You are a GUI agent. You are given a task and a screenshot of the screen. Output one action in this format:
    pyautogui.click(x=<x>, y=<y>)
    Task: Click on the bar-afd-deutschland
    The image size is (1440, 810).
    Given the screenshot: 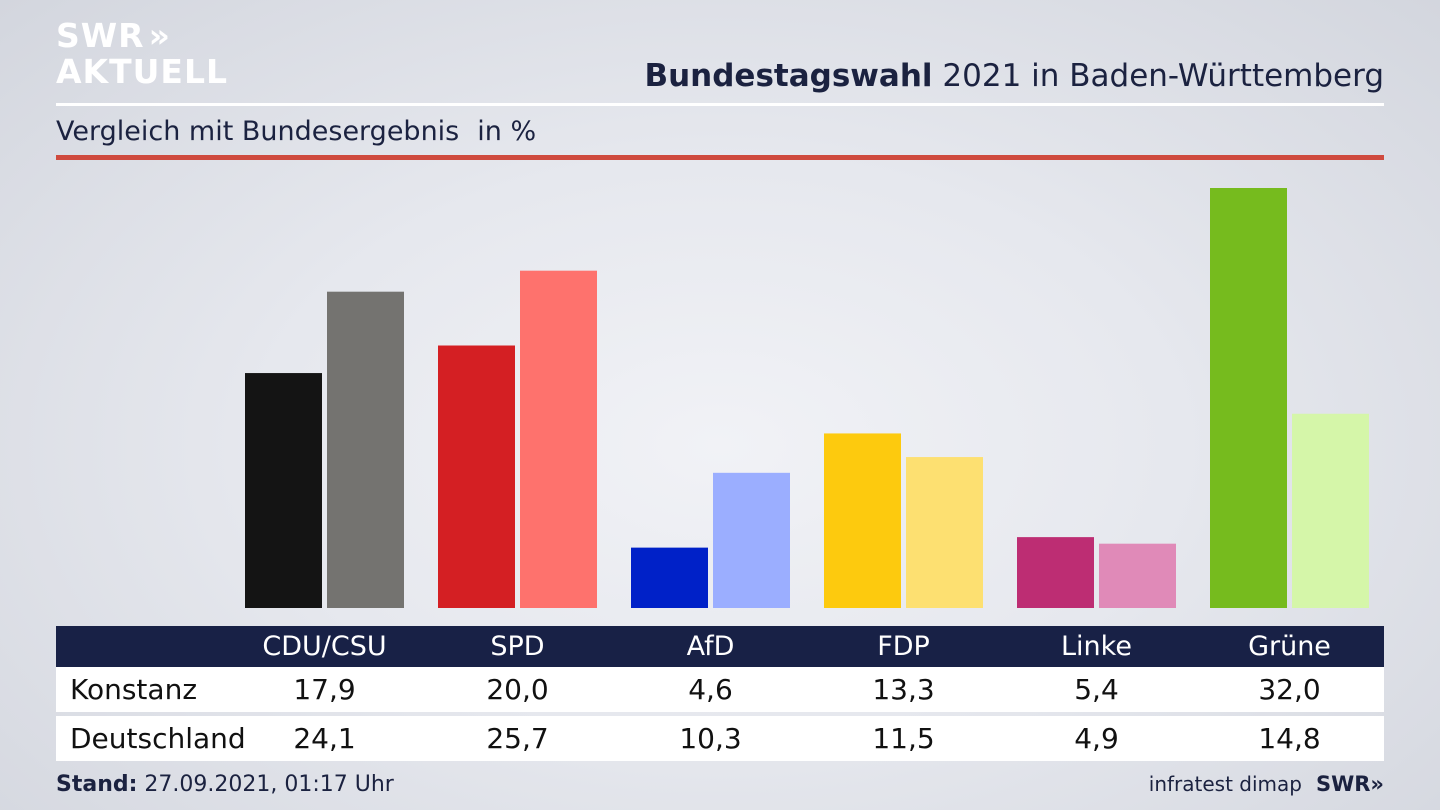 What is the action you would take?
    pyautogui.click(x=751, y=540)
    